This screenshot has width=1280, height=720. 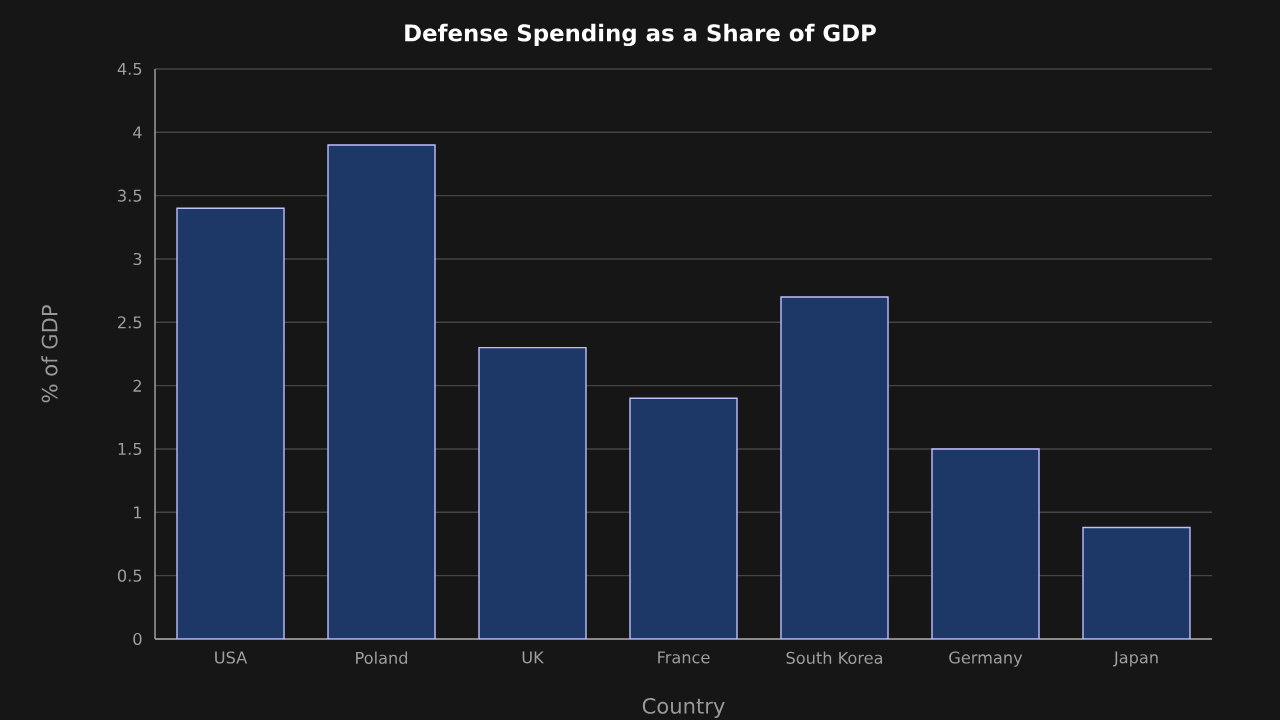 I want to click on x-tick-label: Poland, so click(x=382, y=657).